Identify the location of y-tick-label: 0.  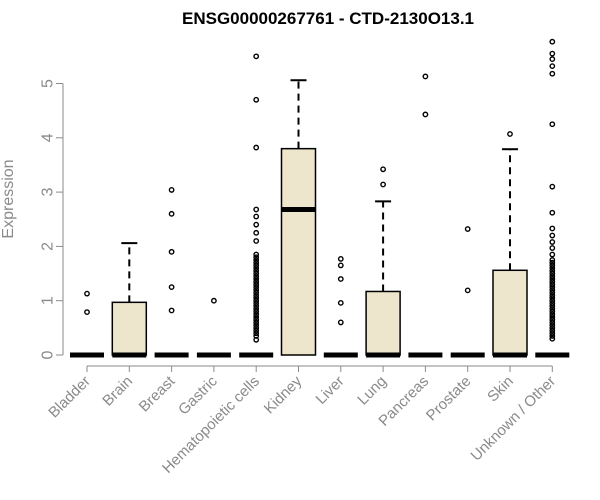
(48, 354).